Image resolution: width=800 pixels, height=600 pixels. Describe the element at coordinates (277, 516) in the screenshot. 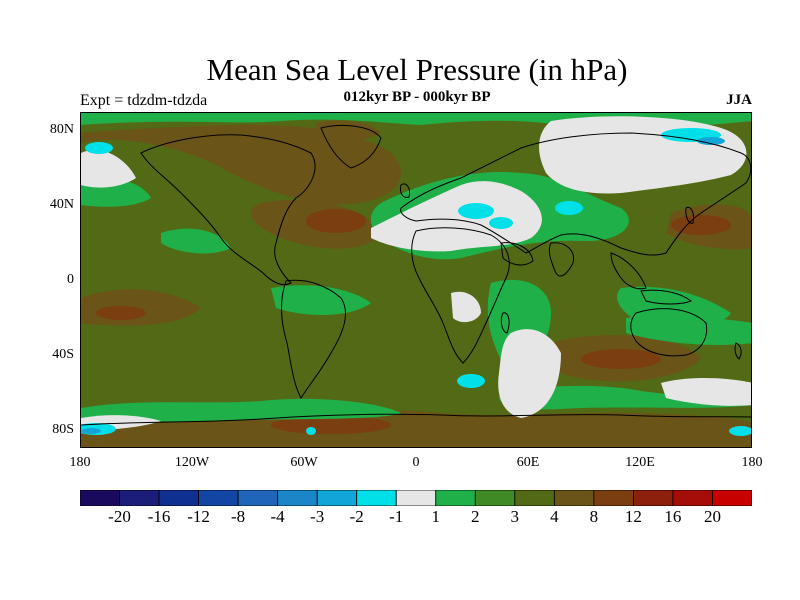

I see `colorbar-label: -4` at that location.